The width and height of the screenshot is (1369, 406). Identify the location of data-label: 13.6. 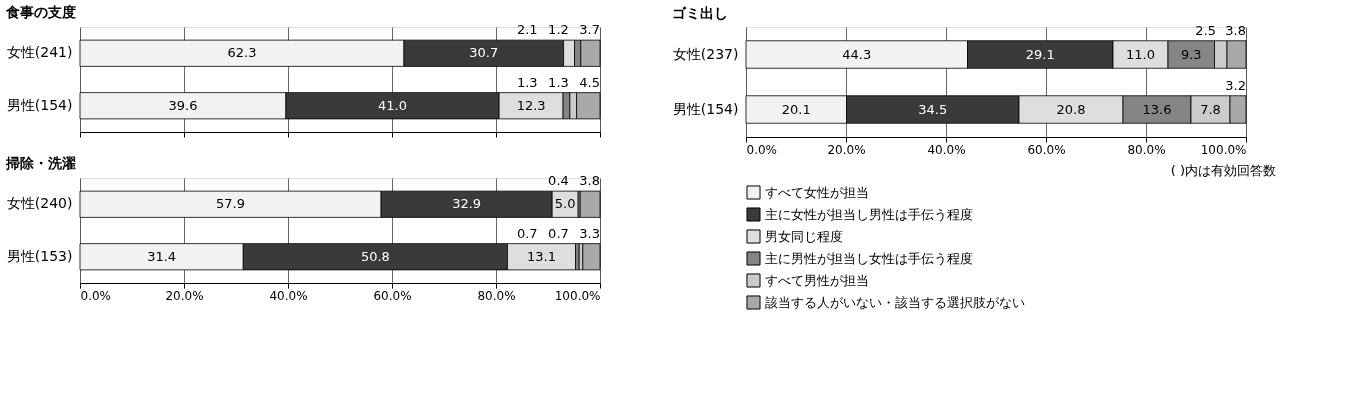
(1157, 109).